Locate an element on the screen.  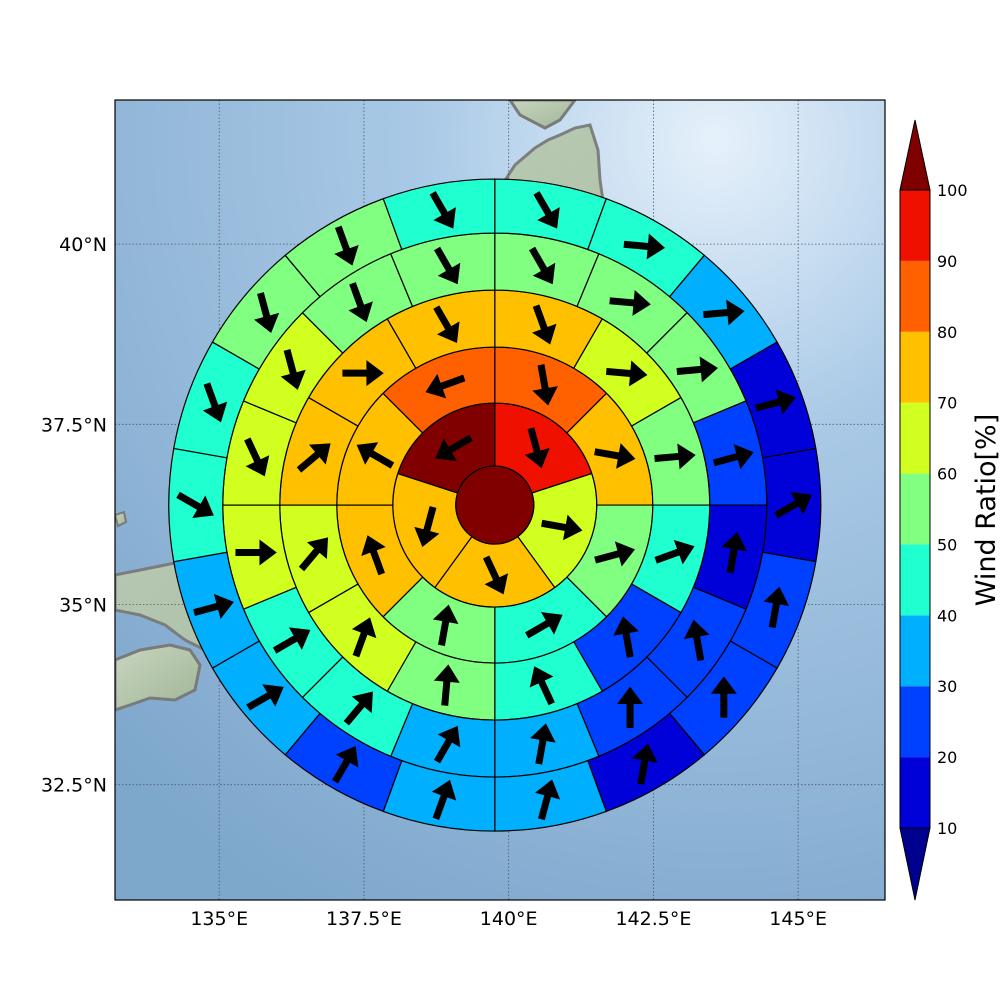
colorbar-tick-label: 100 is located at coordinates (952, 190).